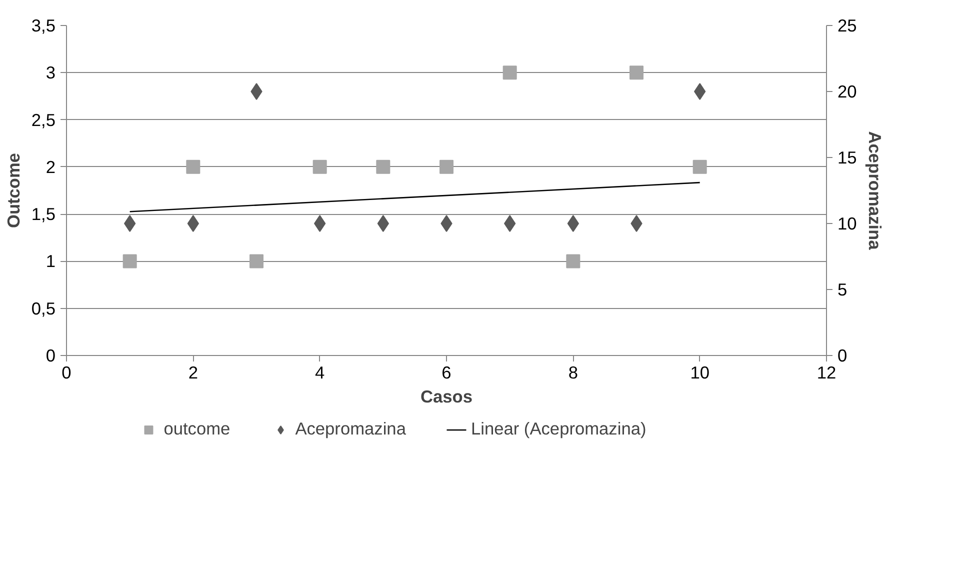 This screenshot has height=571, width=958. I want to click on y-tick-label: 1, so click(51, 261).